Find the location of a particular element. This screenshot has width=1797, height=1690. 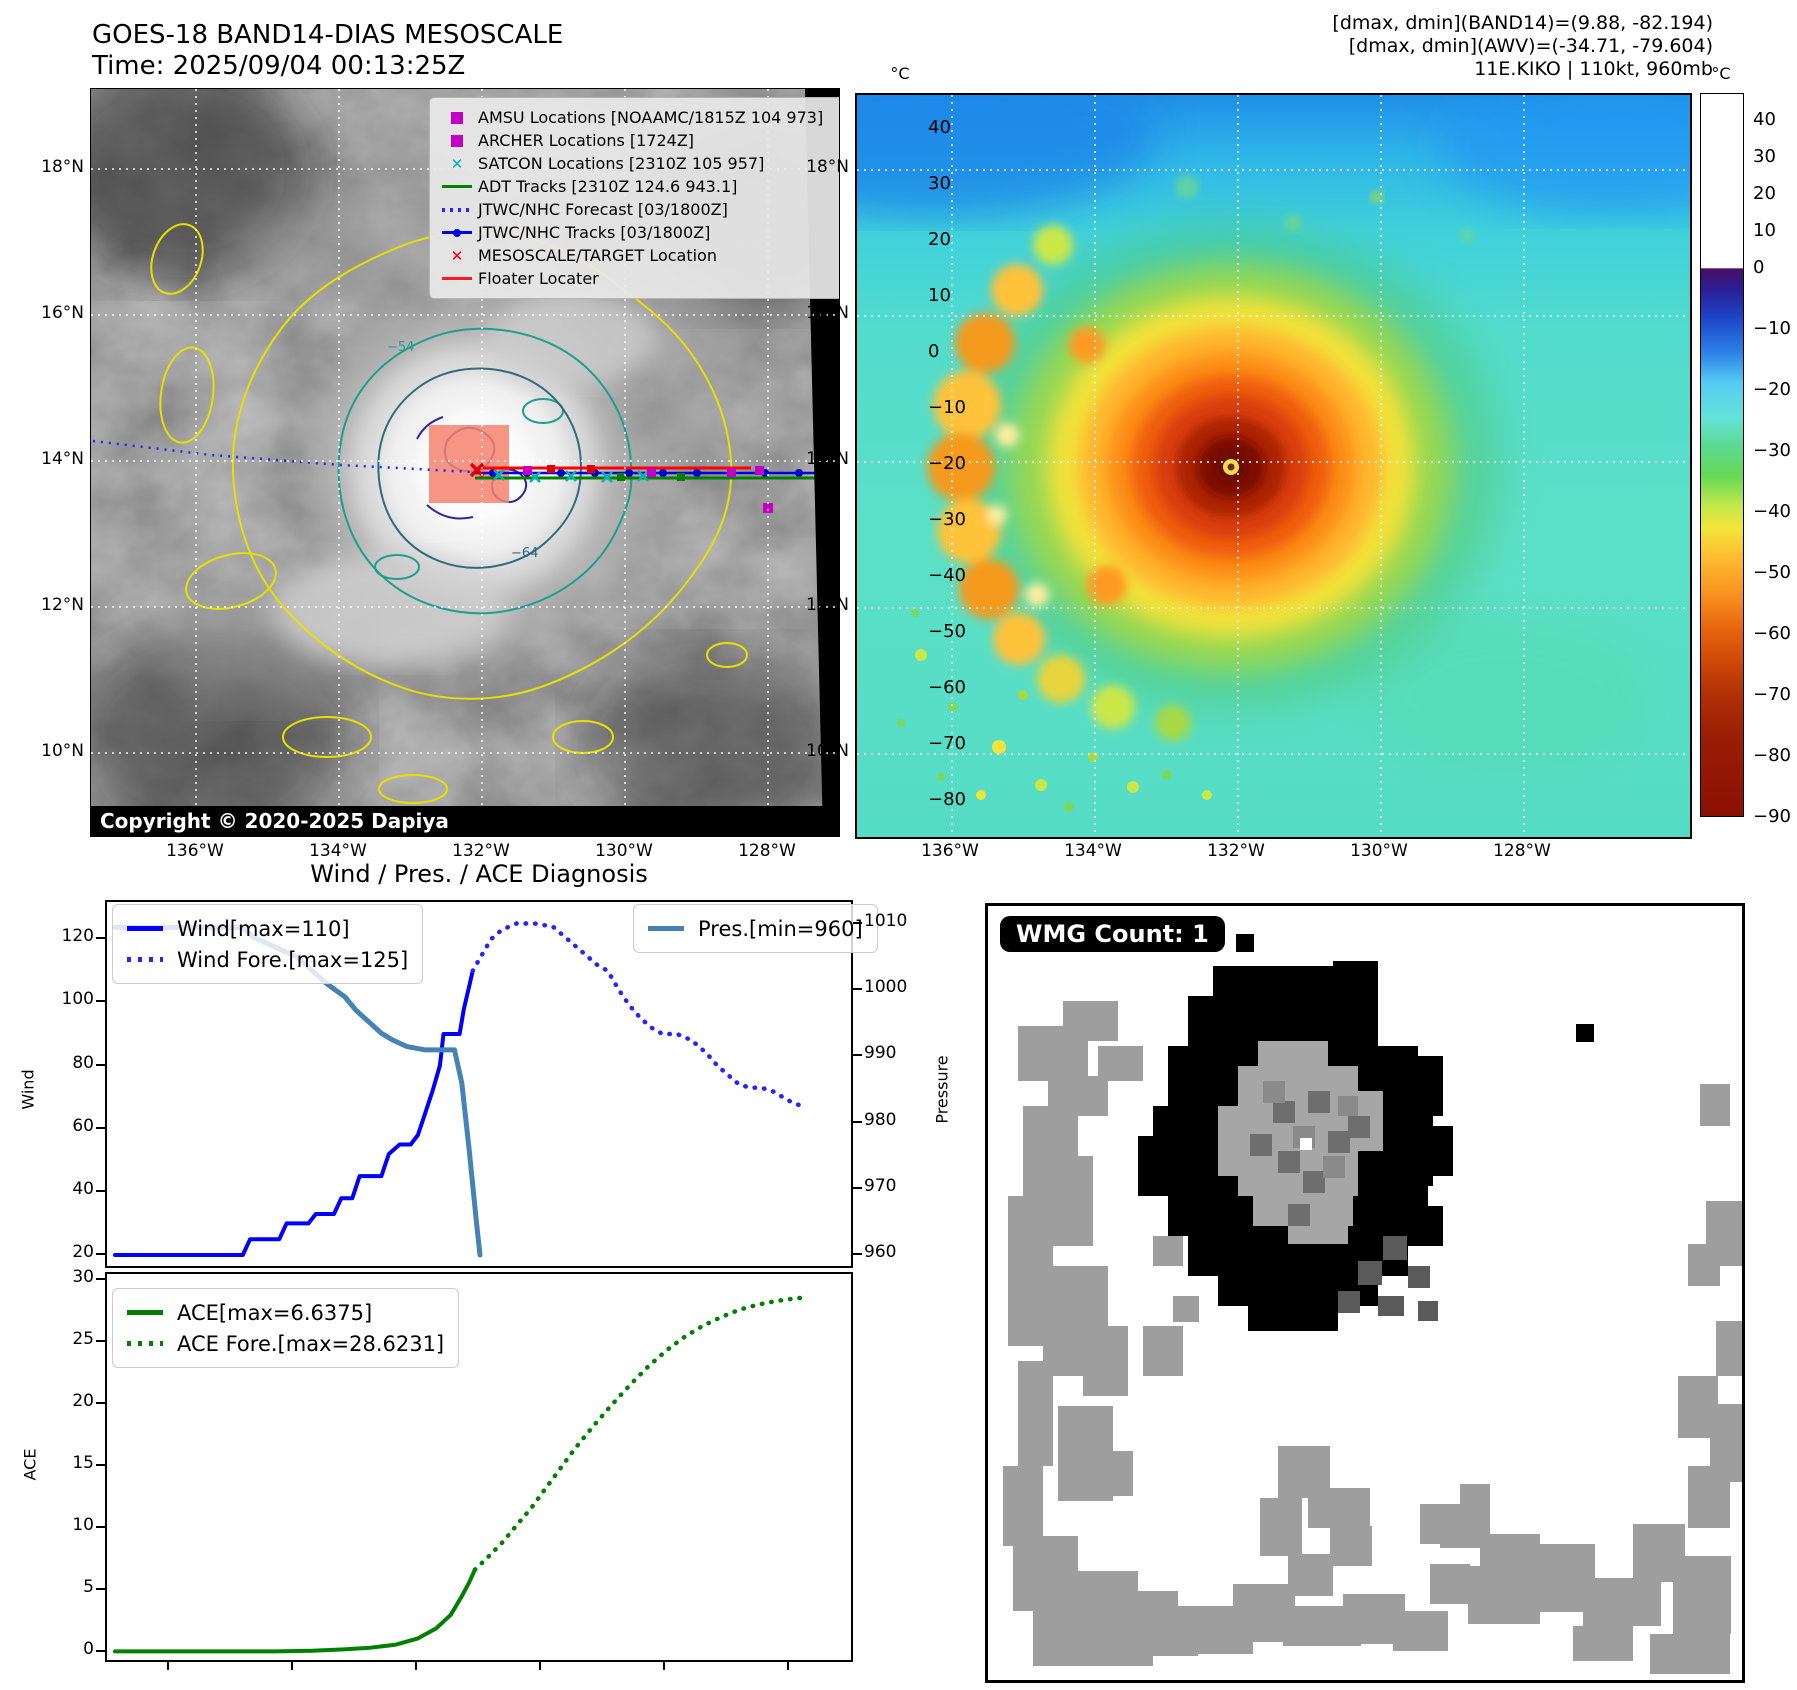

awv-colorbar is located at coordinates (1722, 455).